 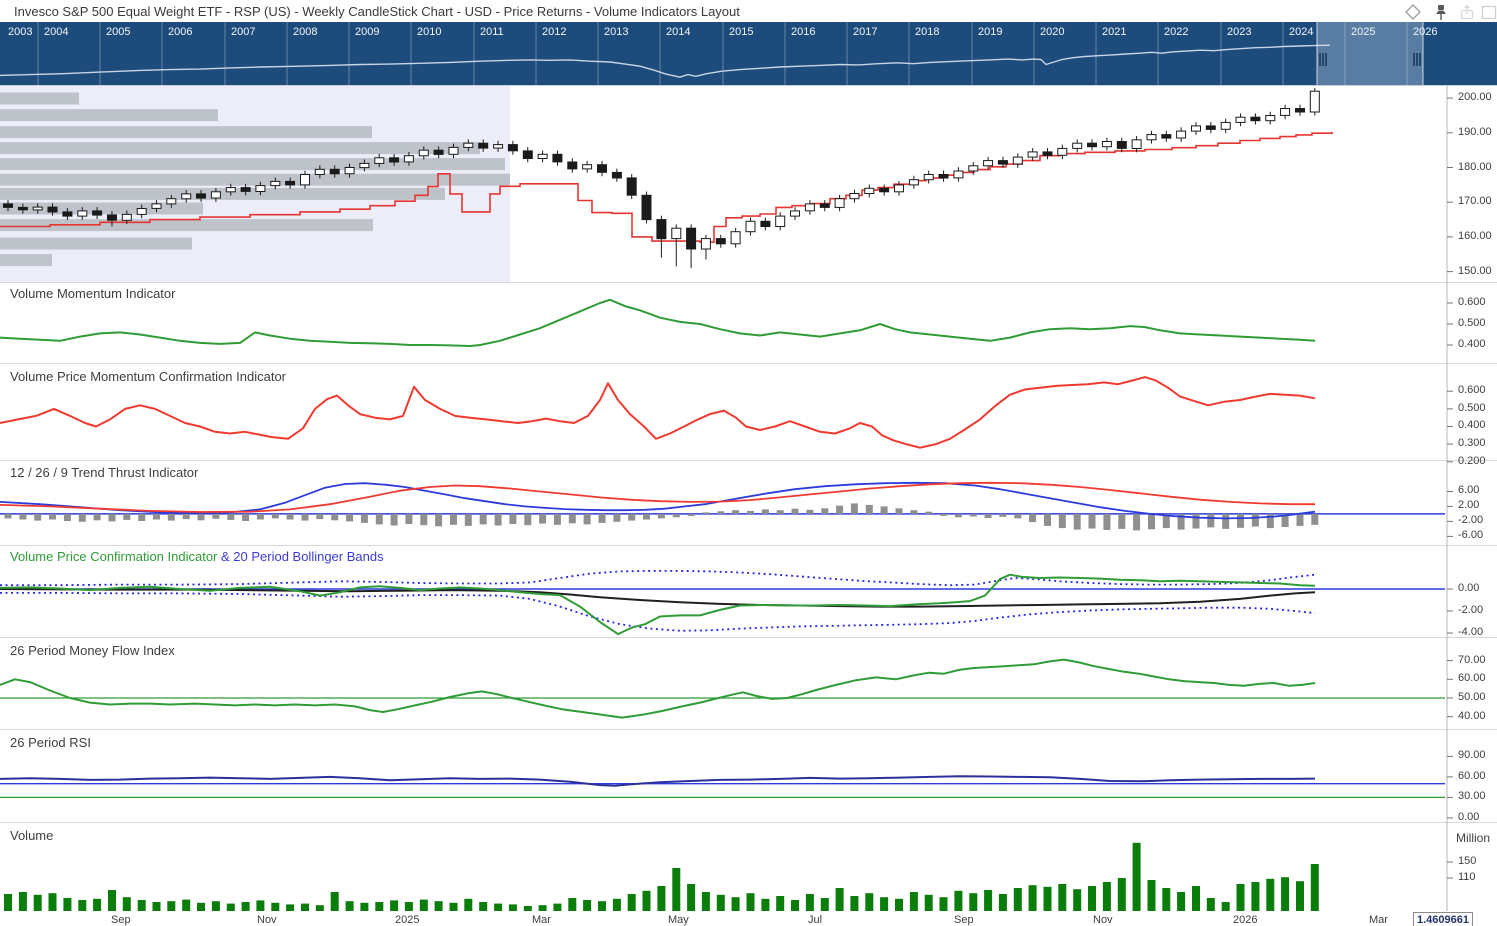 I want to click on year-label: 2024, so click(x=1301, y=32).